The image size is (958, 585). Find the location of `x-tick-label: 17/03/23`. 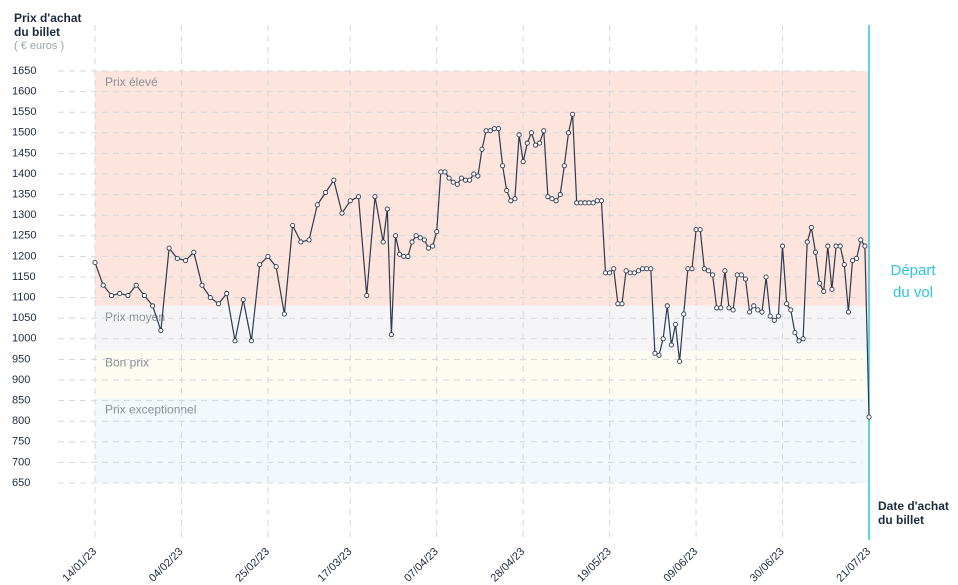

x-tick-label: 17/03/23 is located at coordinates (335, 565).